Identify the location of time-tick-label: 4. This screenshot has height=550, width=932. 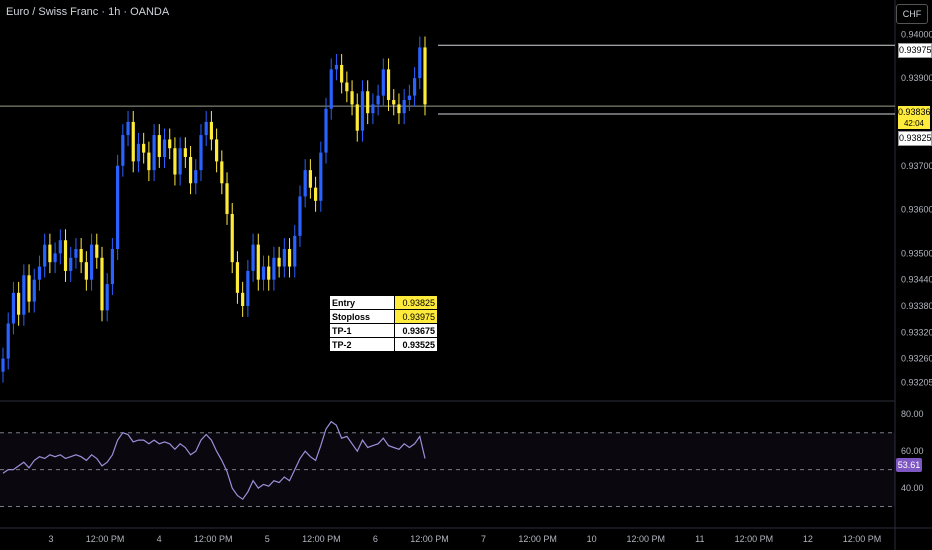
(159, 539).